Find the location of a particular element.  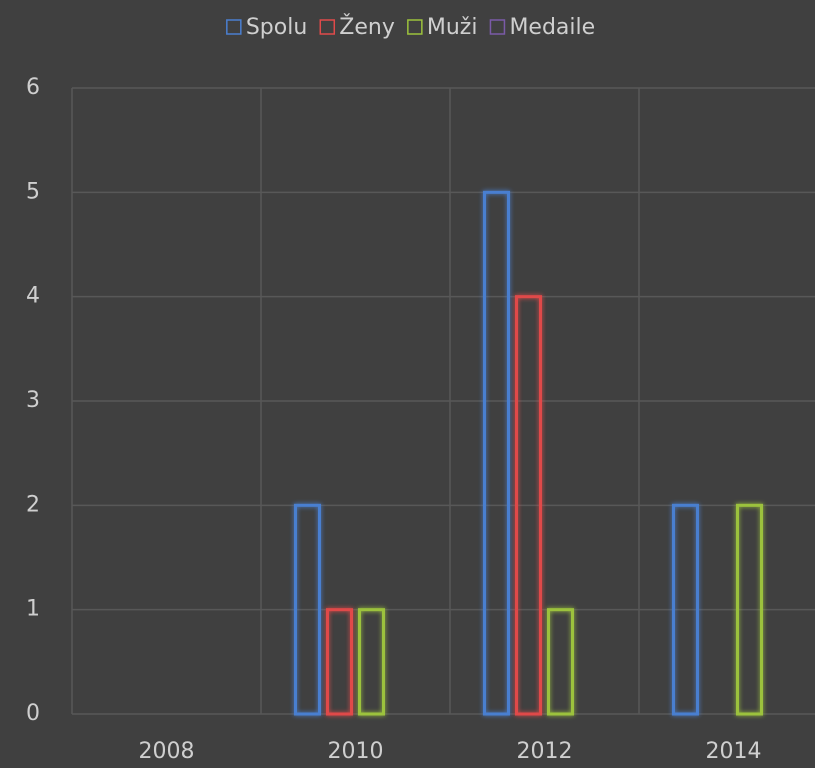

y-tick-label: 5 is located at coordinates (33, 191).